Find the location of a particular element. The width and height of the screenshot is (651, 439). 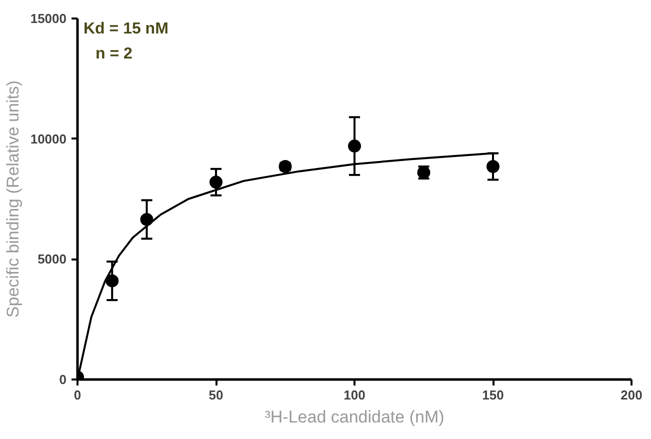

x-axis-title: ³H-Lead candidate (nM) is located at coordinates (354, 417).